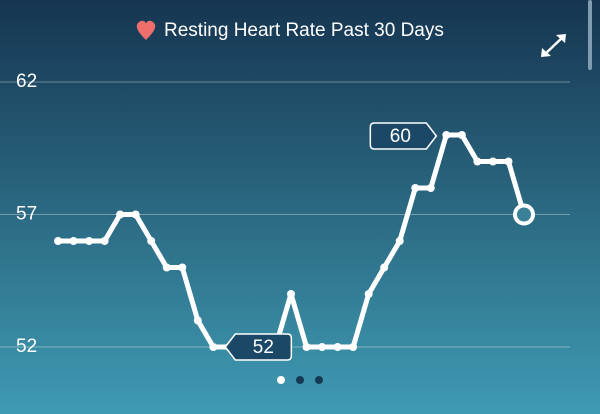  I want to click on scrollbar, so click(590, 35).